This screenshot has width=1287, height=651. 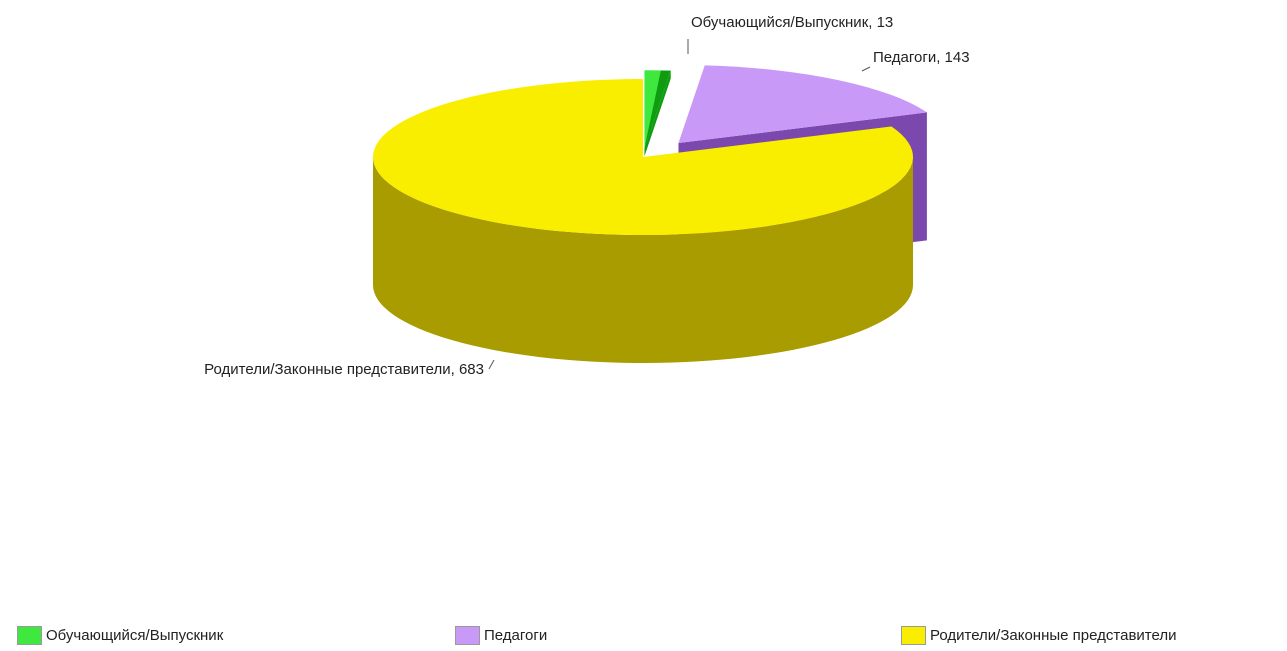 What do you see at coordinates (344, 369) in the screenshot?
I see `data-label-parents: Родители/Законные представители, 683` at bounding box center [344, 369].